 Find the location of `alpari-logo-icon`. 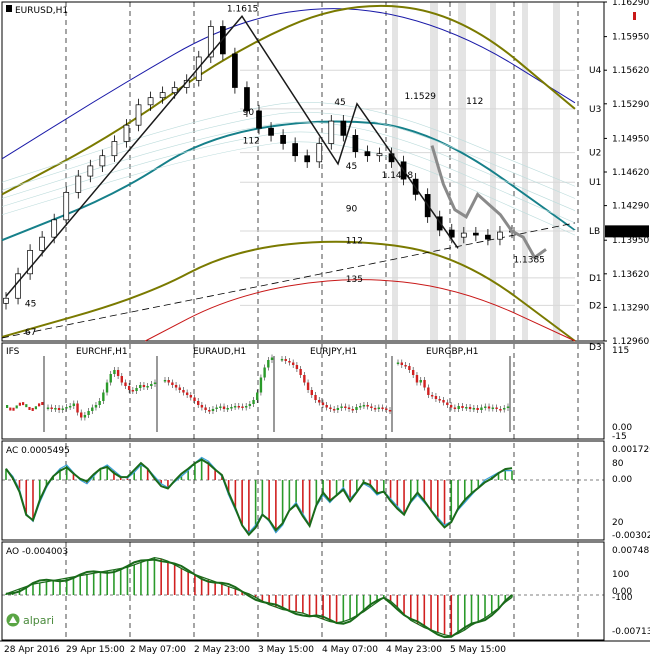

alpari-logo-icon is located at coordinates (13, 620).